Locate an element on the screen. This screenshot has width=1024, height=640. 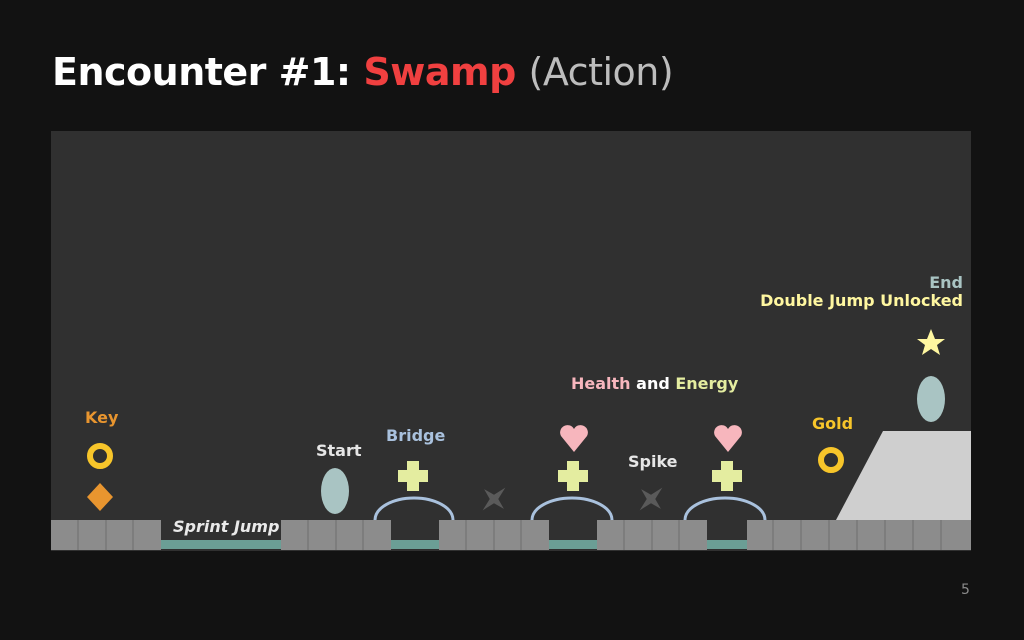
key-diamond-icon is located at coordinates (100, 497).